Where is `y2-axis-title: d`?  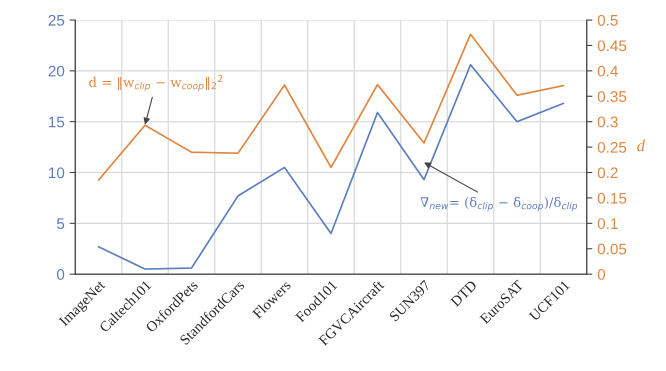 y2-axis-title: d is located at coordinates (641, 146).